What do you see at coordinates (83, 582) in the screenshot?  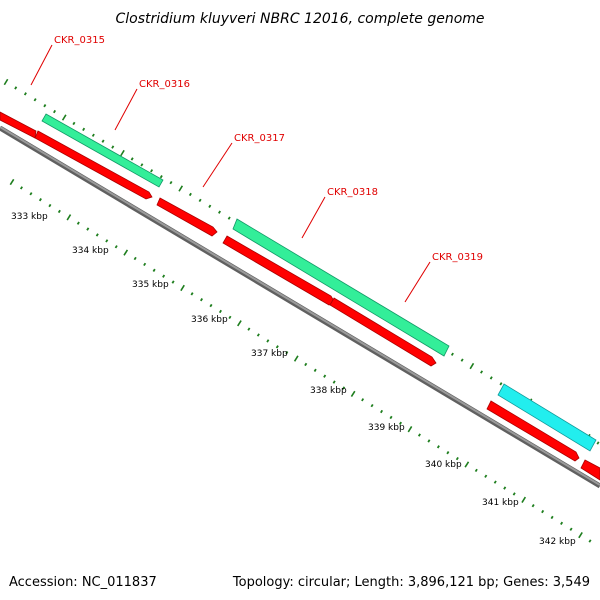 I see `accession-text: Accession: NC_011837` at bounding box center [83, 582].